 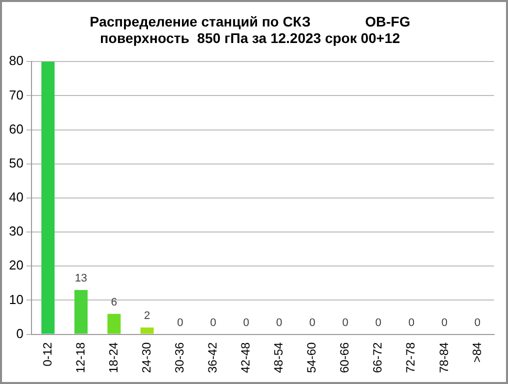 I want to click on x-tick-label: 12-18, so click(x=80, y=358).